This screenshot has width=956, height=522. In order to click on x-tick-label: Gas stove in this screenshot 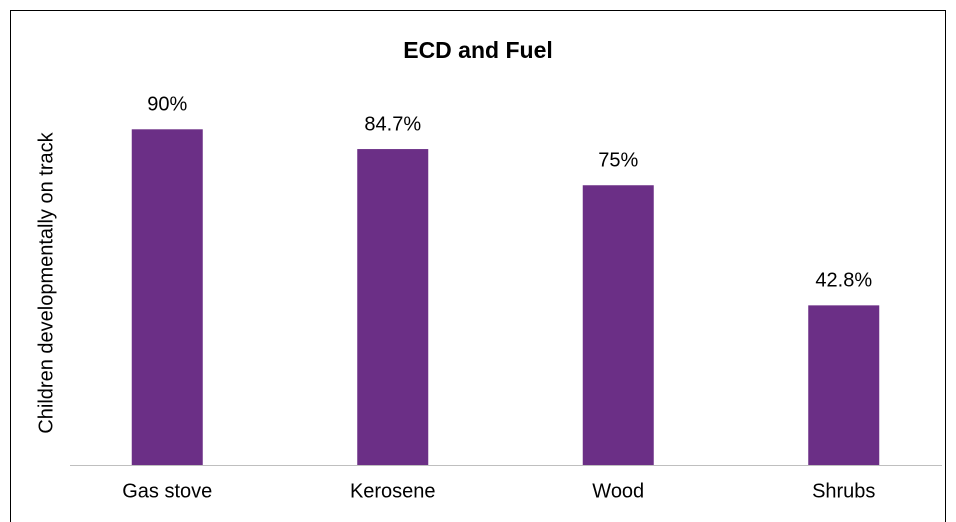, I will do `click(167, 491)`.